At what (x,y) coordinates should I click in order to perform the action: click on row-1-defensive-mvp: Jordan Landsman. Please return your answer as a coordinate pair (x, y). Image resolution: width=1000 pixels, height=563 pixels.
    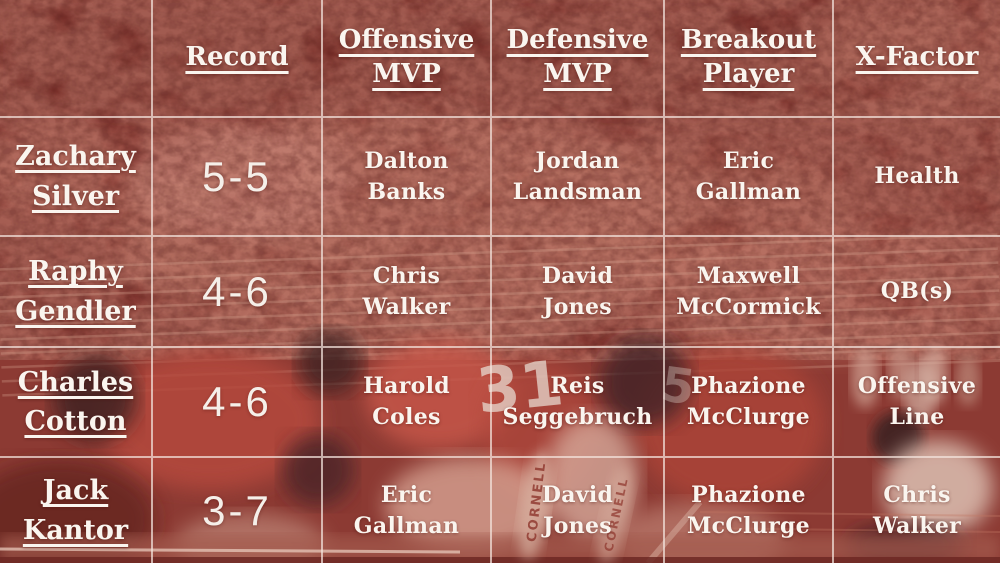
    Looking at the image, I should click on (578, 177).